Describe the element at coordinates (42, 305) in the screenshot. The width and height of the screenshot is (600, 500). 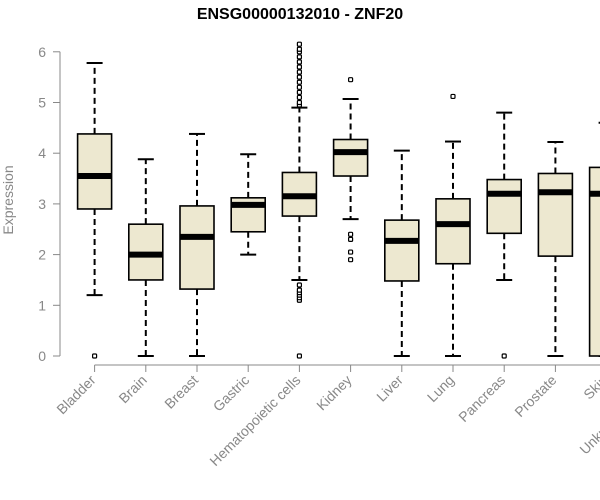
I see `y-tick-label: 1` at that location.